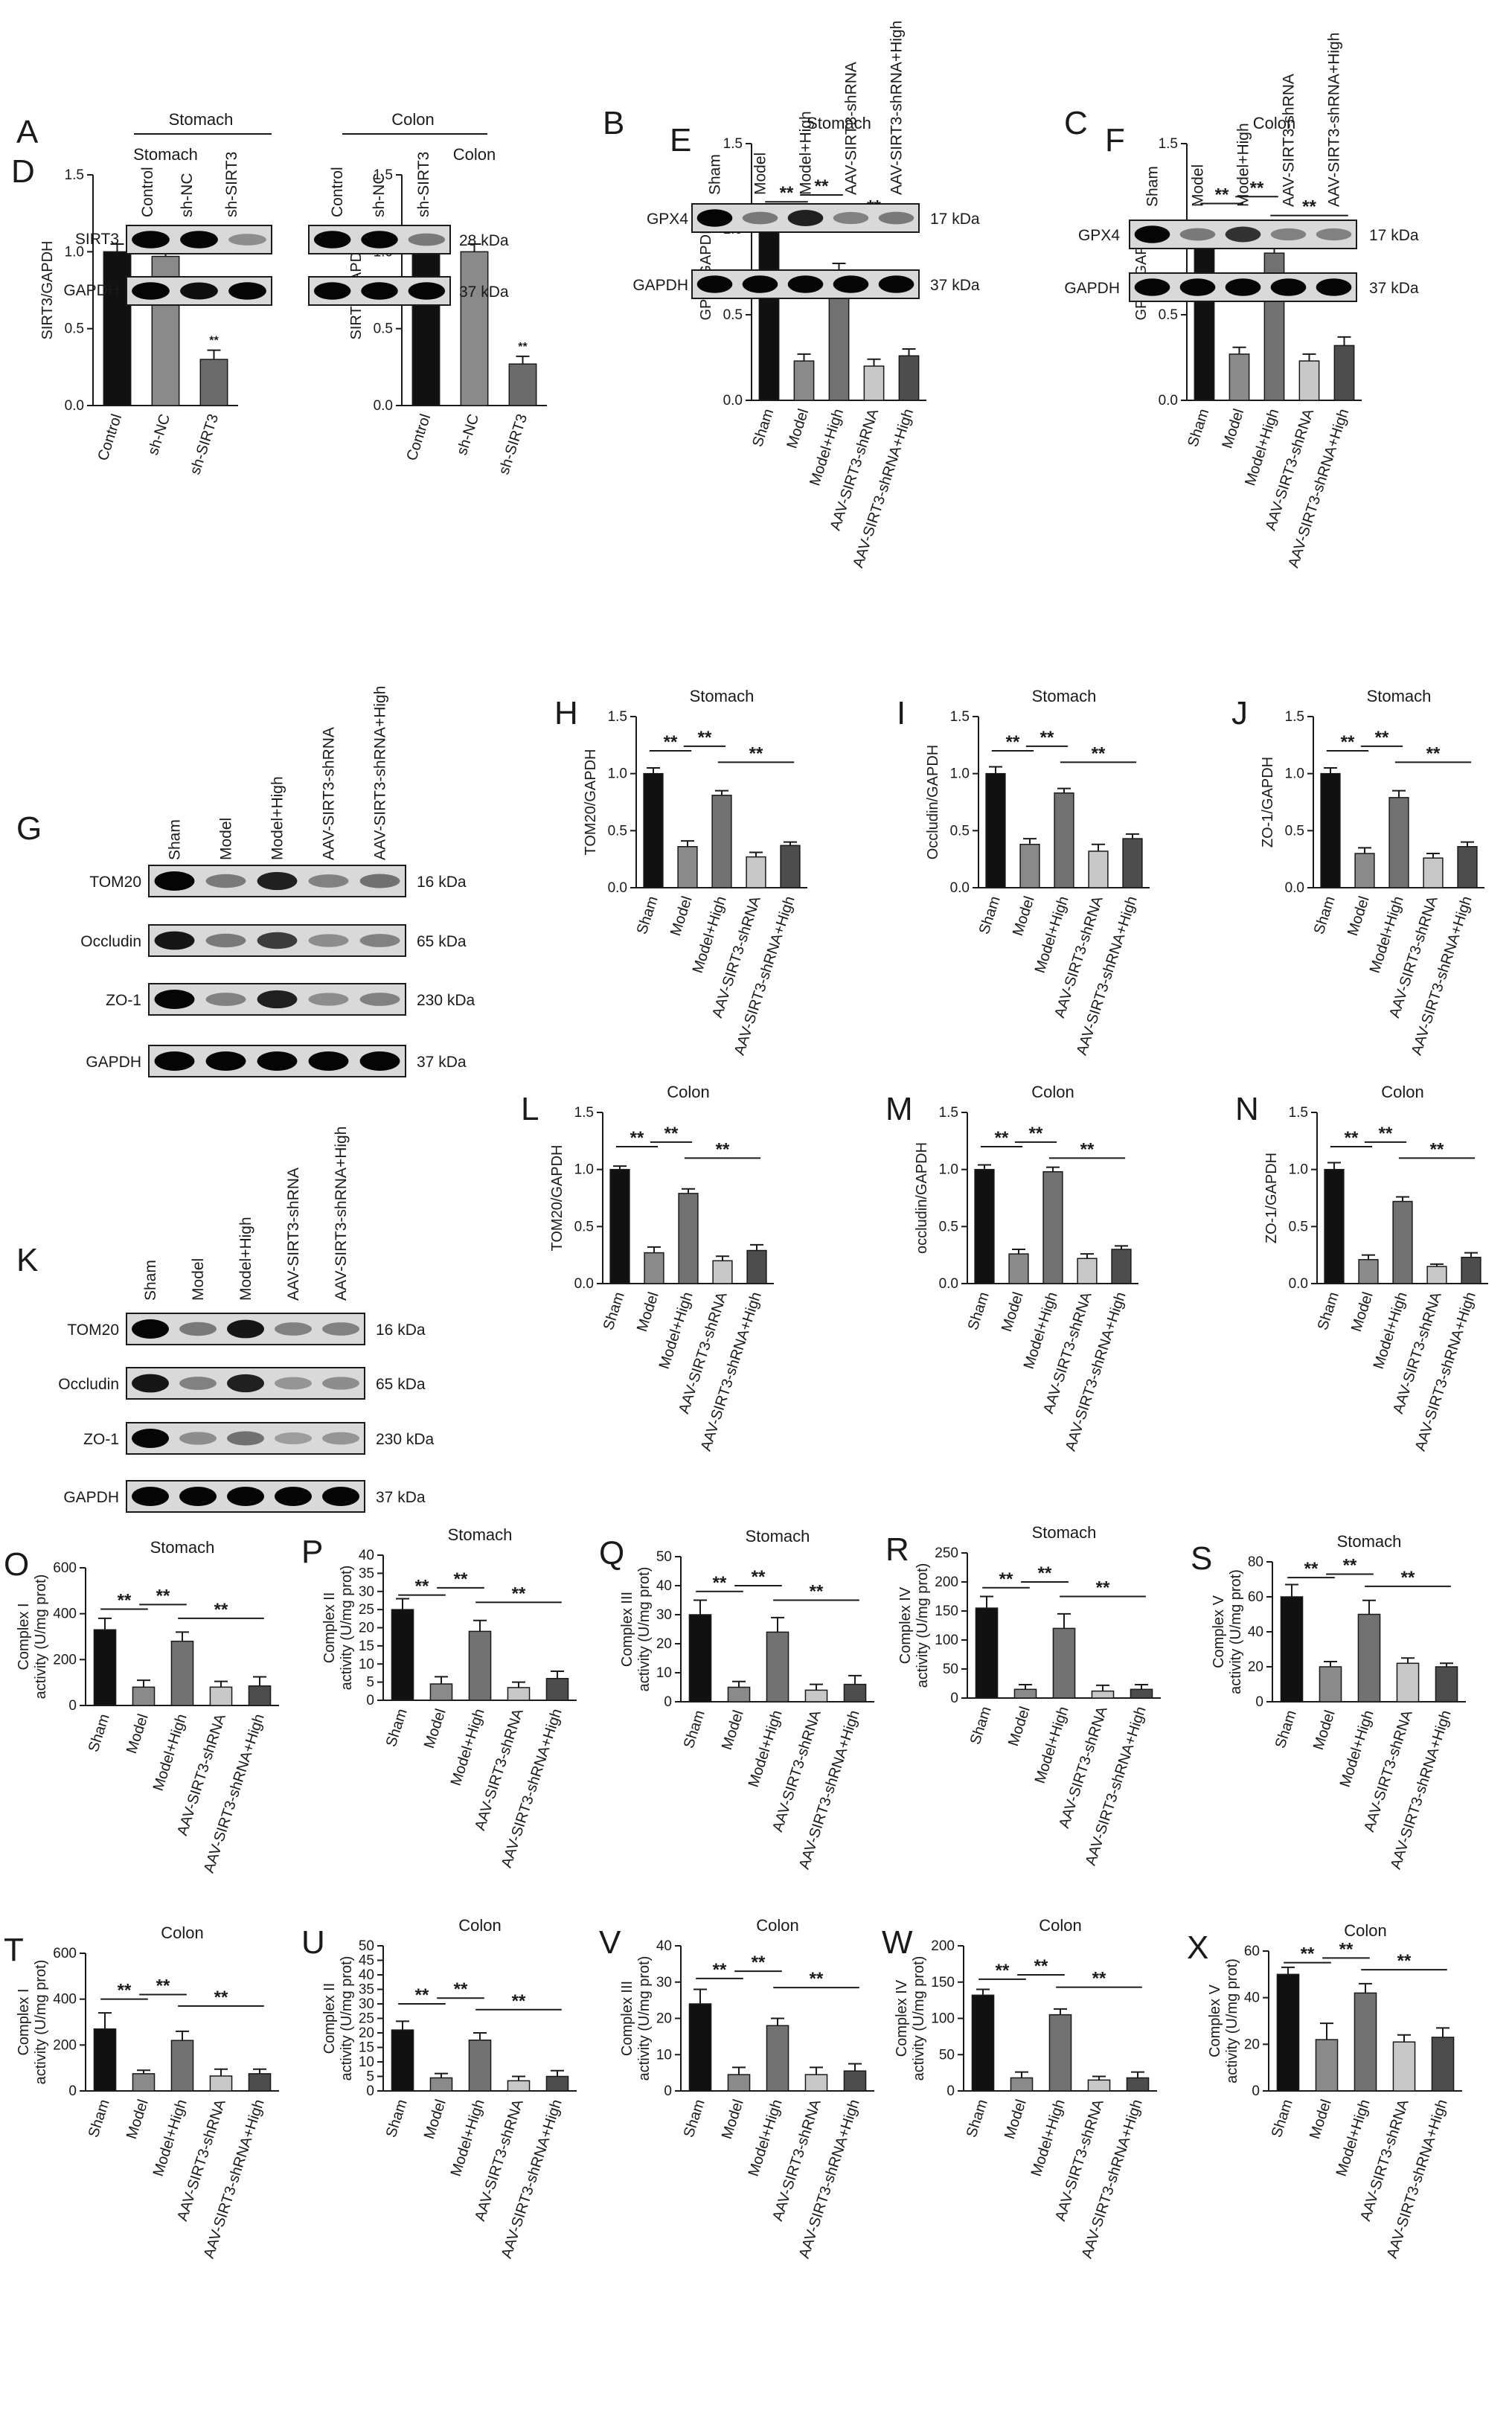  Describe the element at coordinates (1289, 140) in the screenshot. I see `lane-label: AAV-SIRT3-shRNA` at that location.